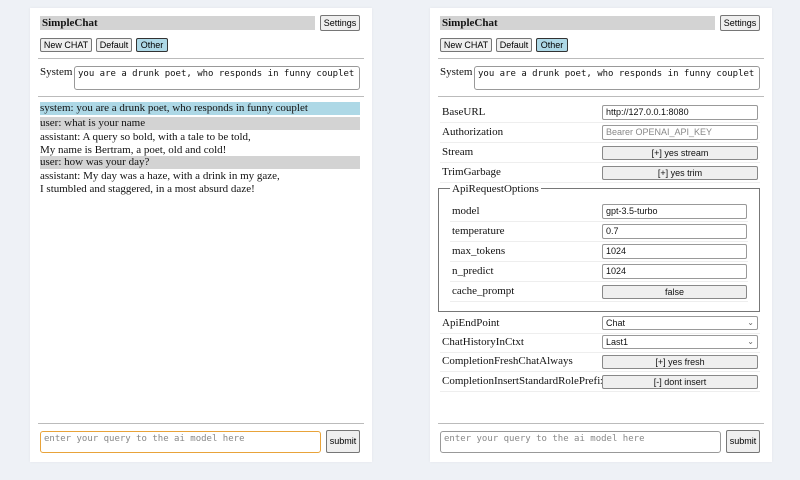  What do you see at coordinates (680, 112) in the screenshot?
I see `baseurl-input: http://127.0.0.1:8080` at bounding box center [680, 112].